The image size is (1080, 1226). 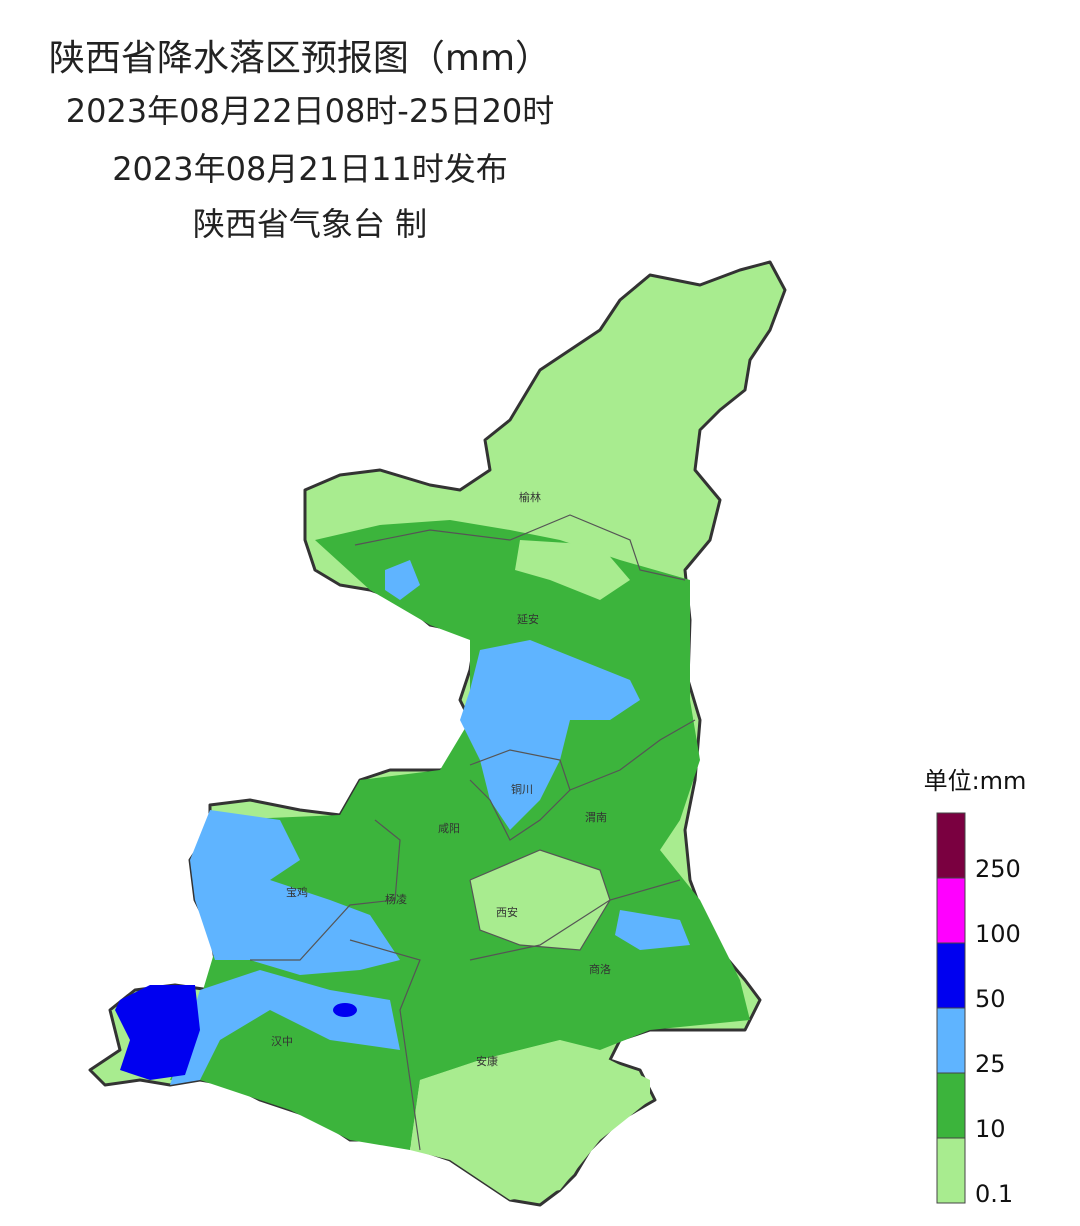 I want to click on legend-label: 250, so click(x=998, y=869).